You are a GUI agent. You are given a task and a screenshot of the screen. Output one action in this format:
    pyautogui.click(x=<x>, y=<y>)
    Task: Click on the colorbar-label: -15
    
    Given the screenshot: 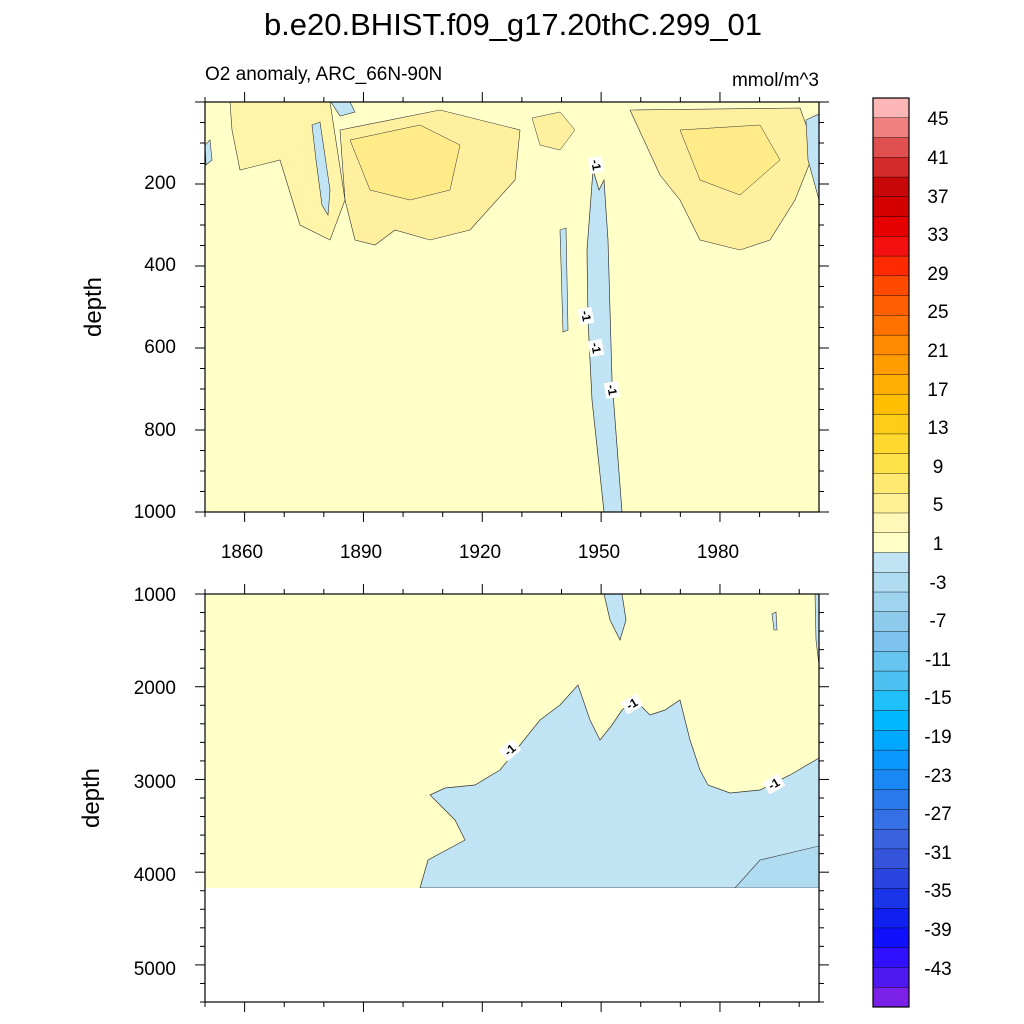 What is the action you would take?
    pyautogui.click(x=937, y=698)
    